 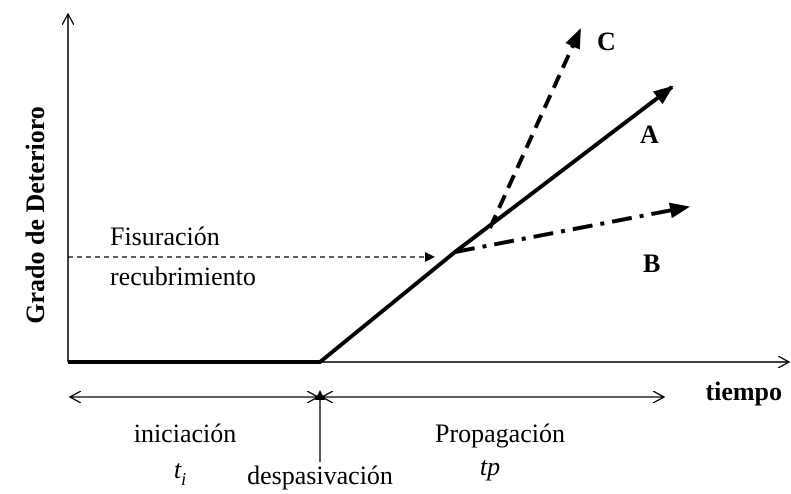 I want to click on phase-symbol: tp, so click(x=490, y=466).